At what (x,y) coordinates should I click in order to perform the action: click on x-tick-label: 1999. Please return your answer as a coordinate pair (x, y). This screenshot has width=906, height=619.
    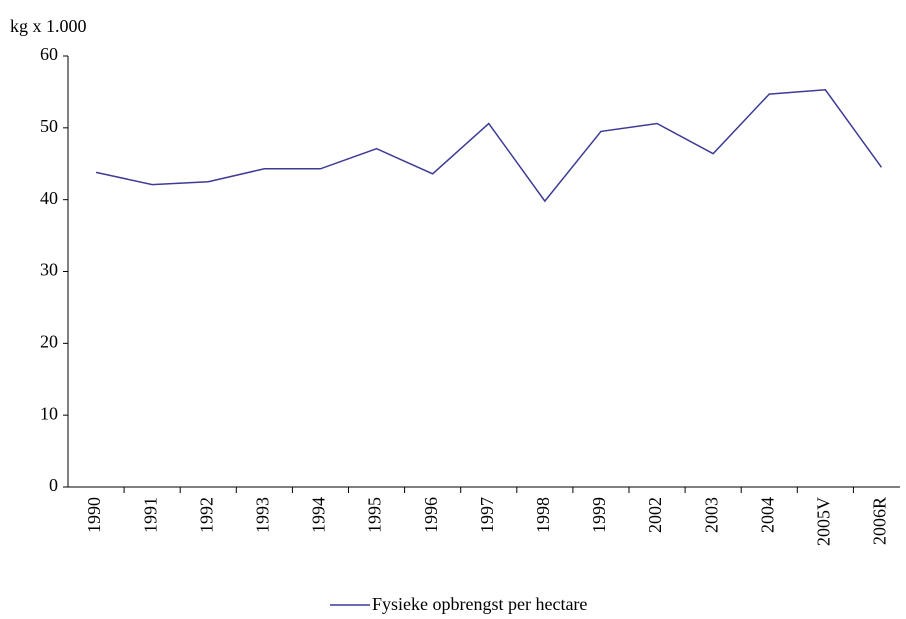
    Looking at the image, I should click on (599, 515).